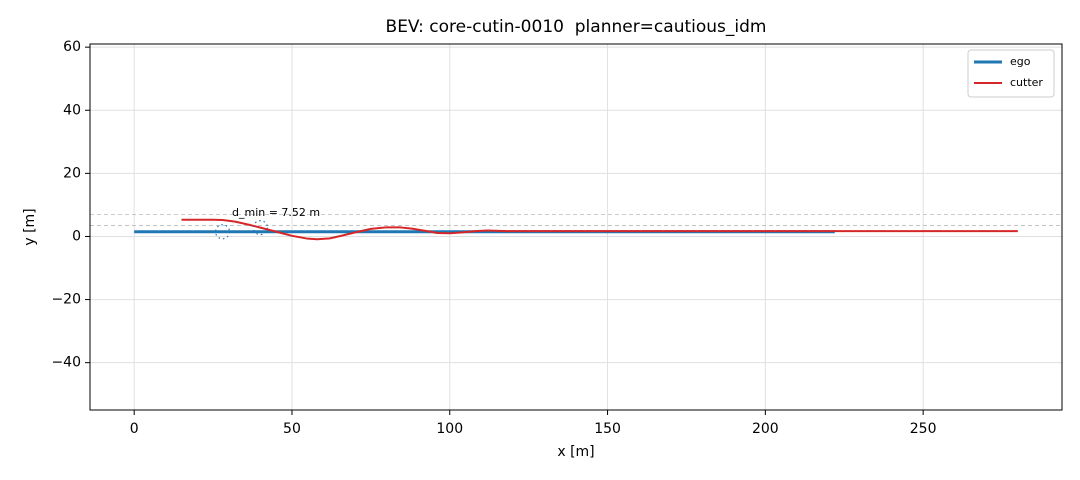 The image size is (1080, 480). I want to click on series-line, so click(599, 229).